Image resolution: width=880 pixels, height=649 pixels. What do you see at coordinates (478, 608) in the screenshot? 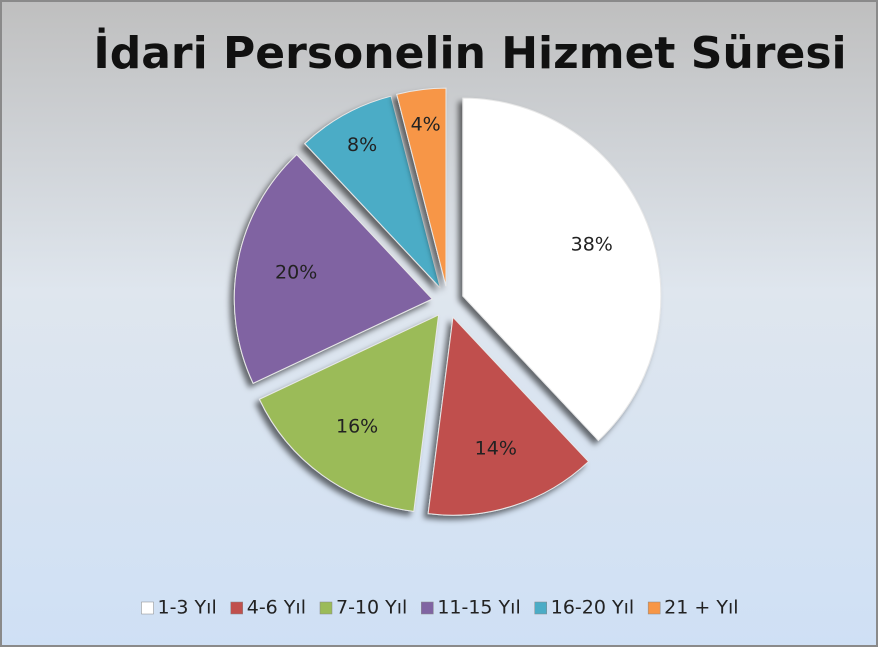
I see `legend-label: 11-15 Yıl` at bounding box center [478, 608].